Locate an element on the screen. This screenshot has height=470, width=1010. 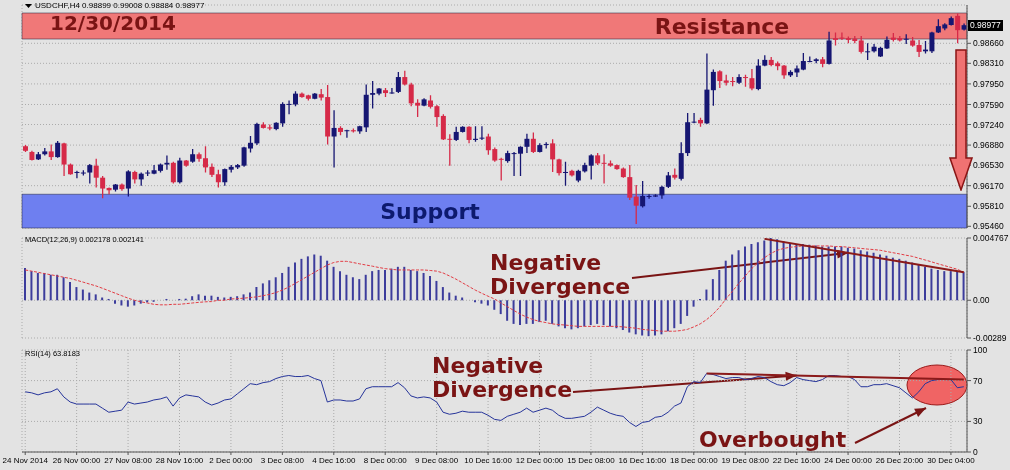
y-tick-label: 0.98310 is located at coordinates (988, 63).